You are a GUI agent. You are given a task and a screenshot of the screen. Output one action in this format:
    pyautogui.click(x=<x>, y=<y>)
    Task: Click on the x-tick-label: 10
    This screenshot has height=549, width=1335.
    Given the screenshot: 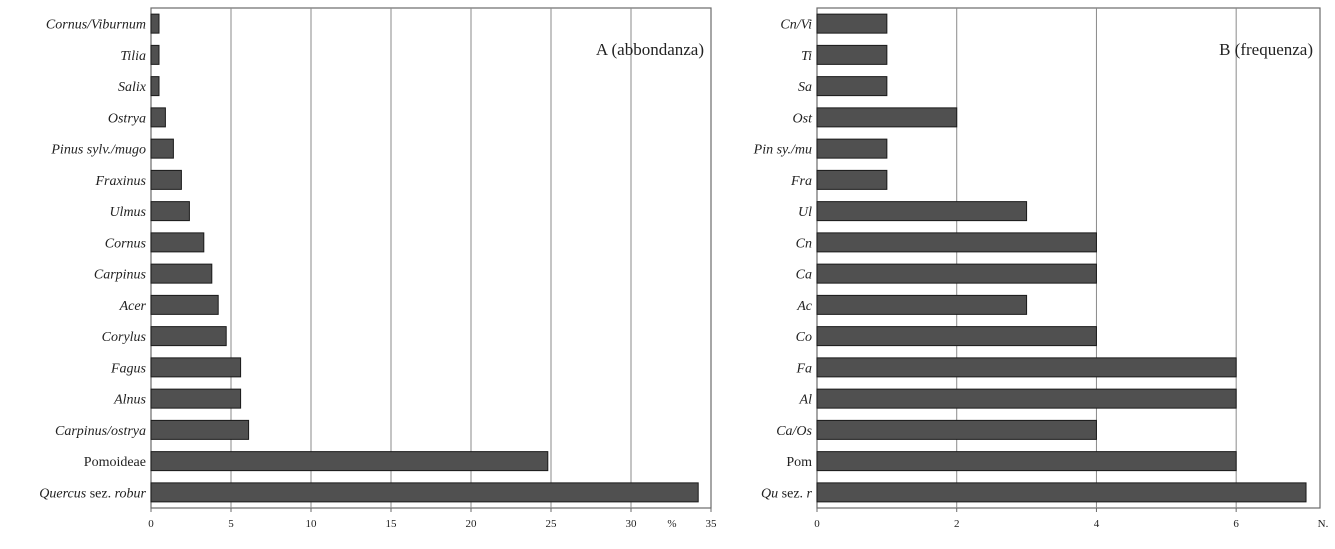 What is the action you would take?
    pyautogui.click(x=312, y=524)
    